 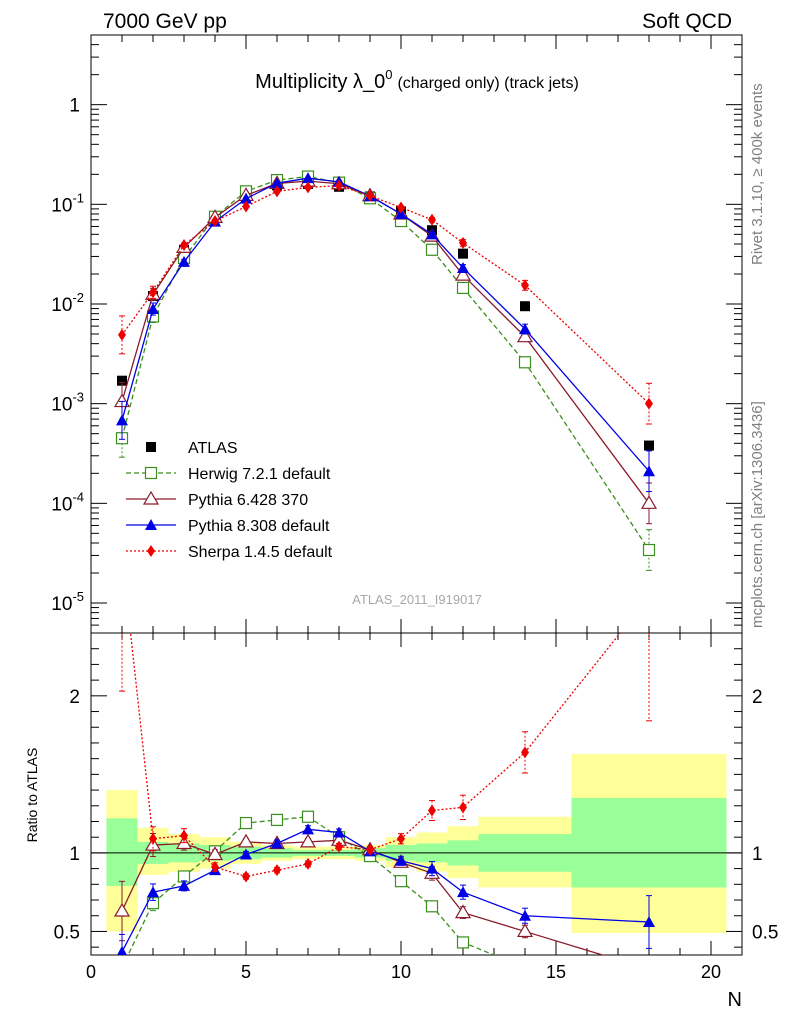 I want to click on x-tick-label: 20, so click(x=711, y=972).